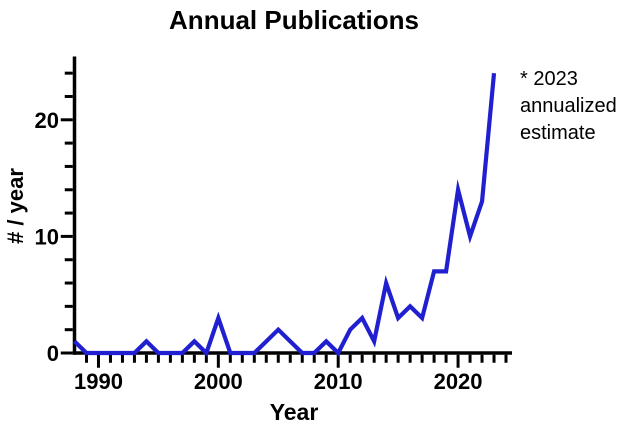 This screenshot has width=638, height=427. Describe the element at coordinates (568, 106) in the screenshot. I see `annotation-2023-estimate: * 2023 annualized estimate` at that location.